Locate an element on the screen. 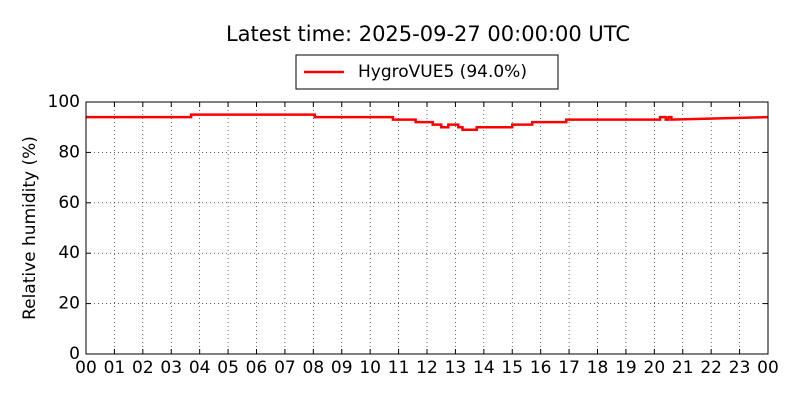 This screenshot has width=800, height=400. y-tick-label: 60 is located at coordinates (69, 203).